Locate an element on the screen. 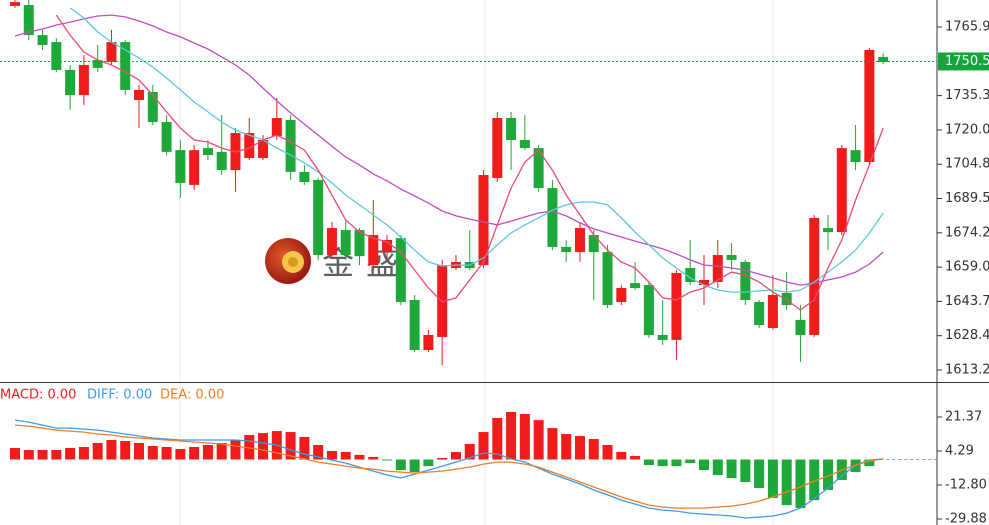 The width and height of the screenshot is (989, 525). y-tick-label: 4.29 is located at coordinates (959, 450).